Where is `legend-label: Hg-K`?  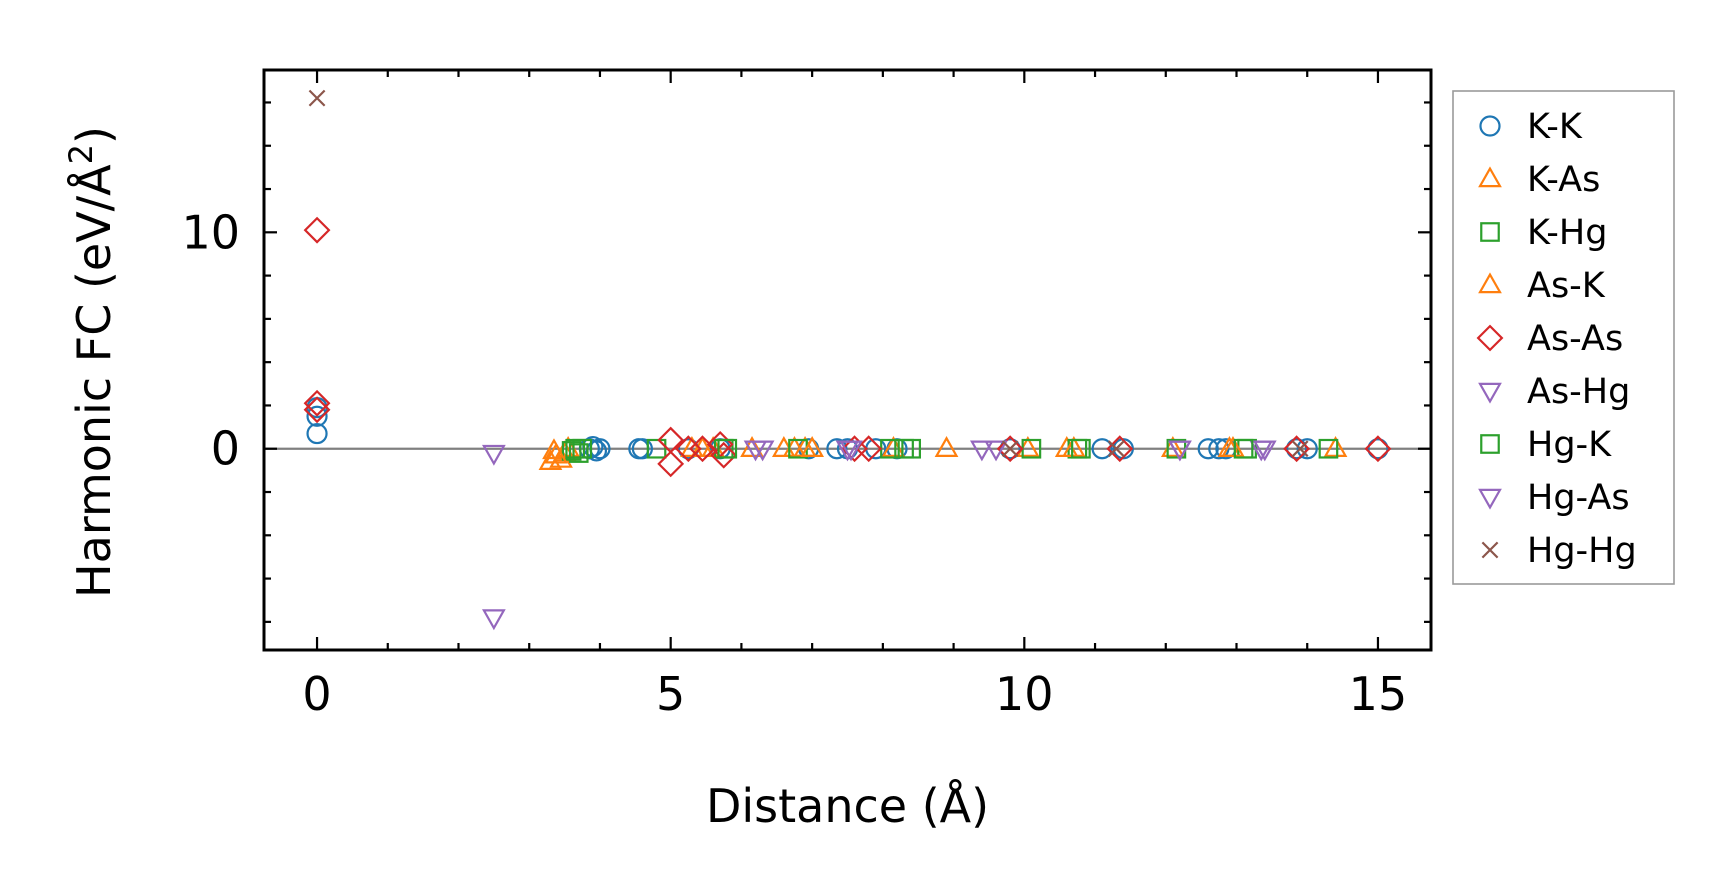
legend-label: Hg-K is located at coordinates (1569, 445).